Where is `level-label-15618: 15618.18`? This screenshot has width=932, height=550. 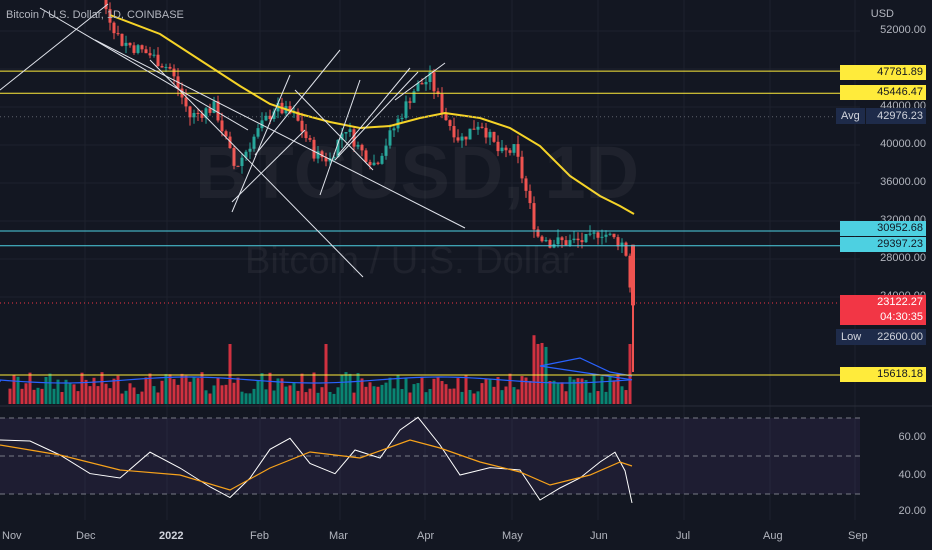 level-label-15618: 15618.18 is located at coordinates (883, 374).